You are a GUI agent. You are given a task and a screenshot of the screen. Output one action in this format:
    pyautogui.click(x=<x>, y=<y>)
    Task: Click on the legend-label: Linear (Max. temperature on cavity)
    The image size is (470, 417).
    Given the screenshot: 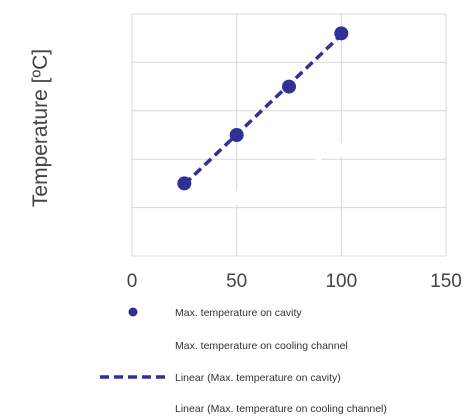 What is the action you would take?
    pyautogui.click(x=258, y=378)
    